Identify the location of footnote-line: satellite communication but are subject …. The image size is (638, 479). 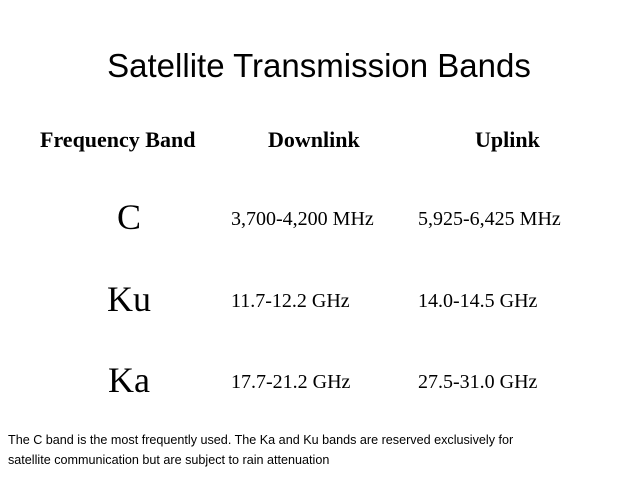
(169, 460).